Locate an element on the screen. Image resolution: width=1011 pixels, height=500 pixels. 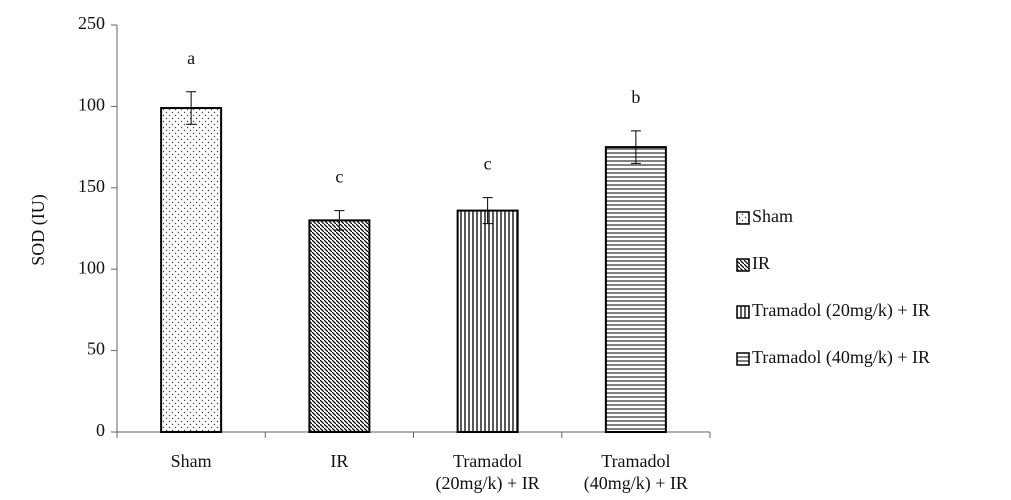
y-tick-label: 250 is located at coordinates (91, 23).